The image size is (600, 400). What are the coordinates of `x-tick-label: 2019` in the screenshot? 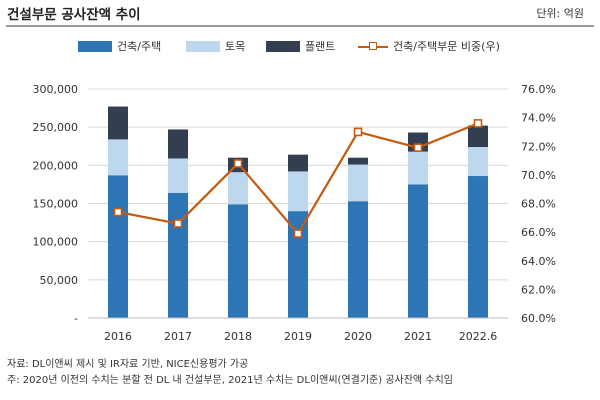 It's located at (298, 336).